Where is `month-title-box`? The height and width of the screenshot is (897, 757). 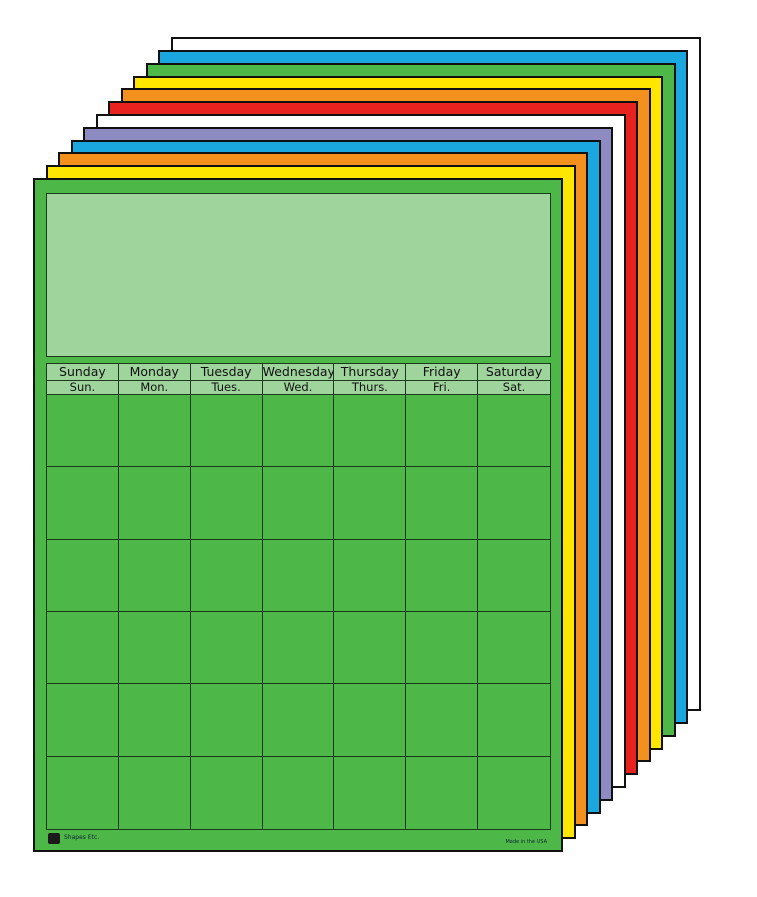 month-title-box is located at coordinates (298, 275).